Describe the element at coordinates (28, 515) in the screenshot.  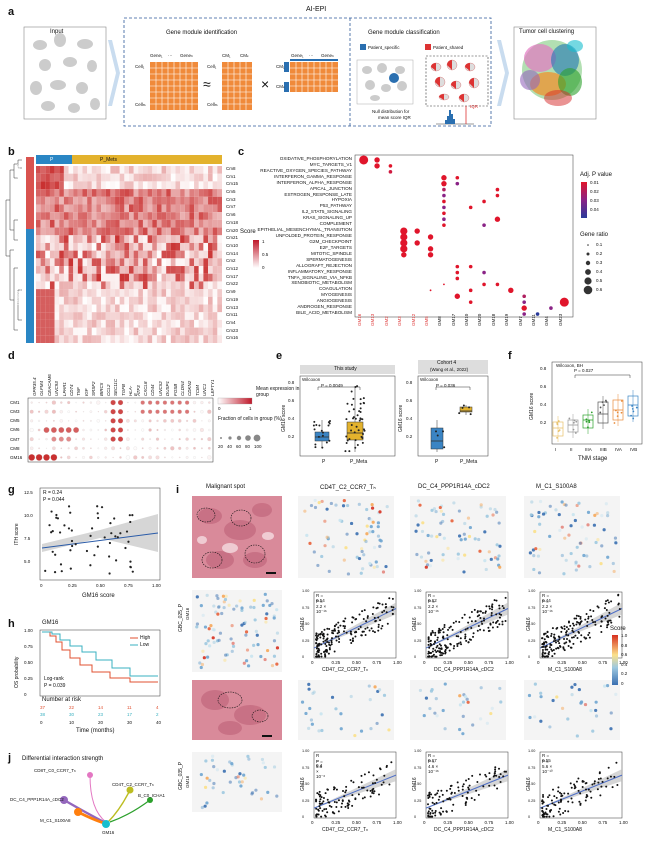
I see `g-ytick: 10.0` at that location.